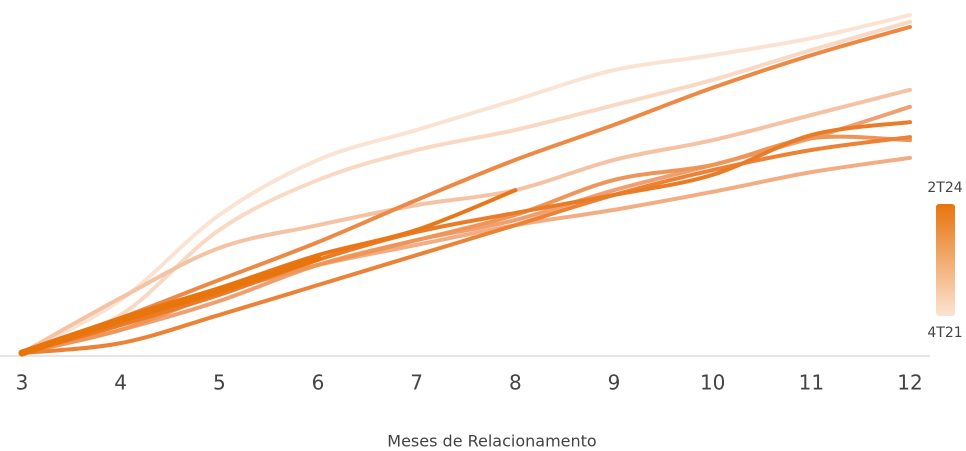  What do you see at coordinates (22, 383) in the screenshot?
I see `x-tick-label: 3` at bounding box center [22, 383].